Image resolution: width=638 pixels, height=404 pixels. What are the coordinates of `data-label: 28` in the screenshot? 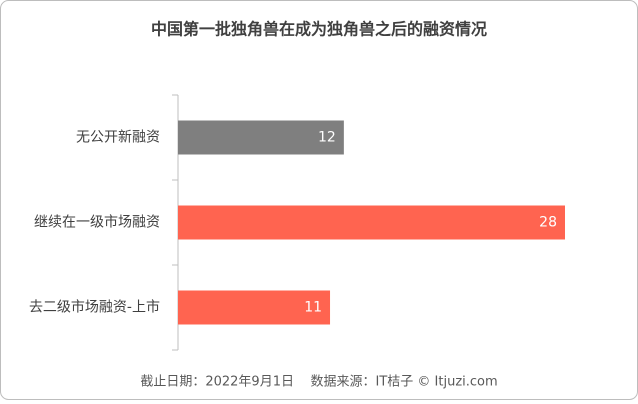 It's located at (548, 223).